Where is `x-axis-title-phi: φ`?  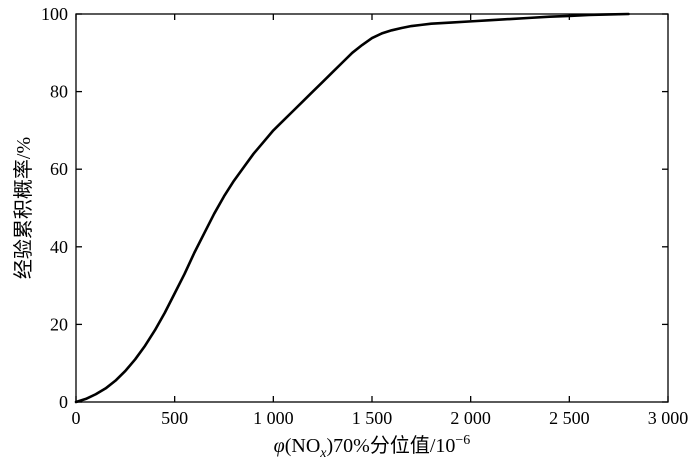 x-axis-title-phi: φ is located at coordinates (279, 446).